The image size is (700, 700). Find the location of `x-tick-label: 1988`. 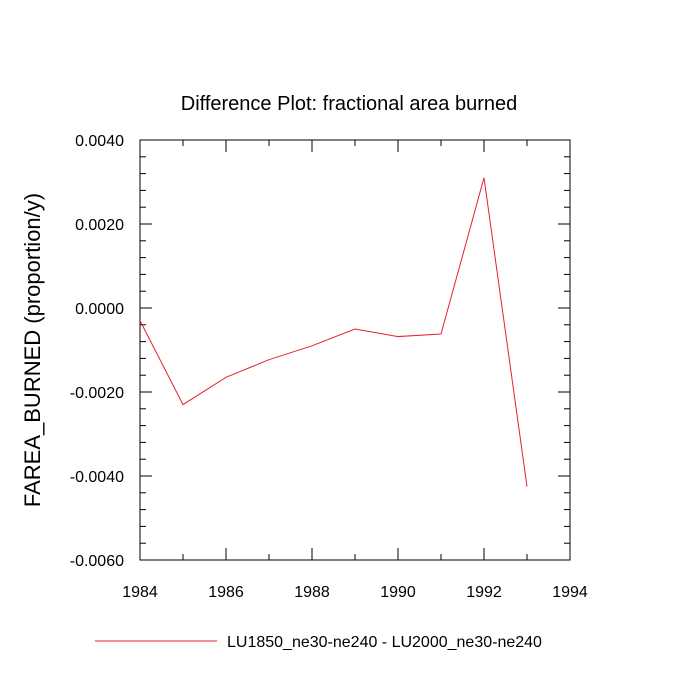

x-tick-label: 1988 is located at coordinates (312, 592).